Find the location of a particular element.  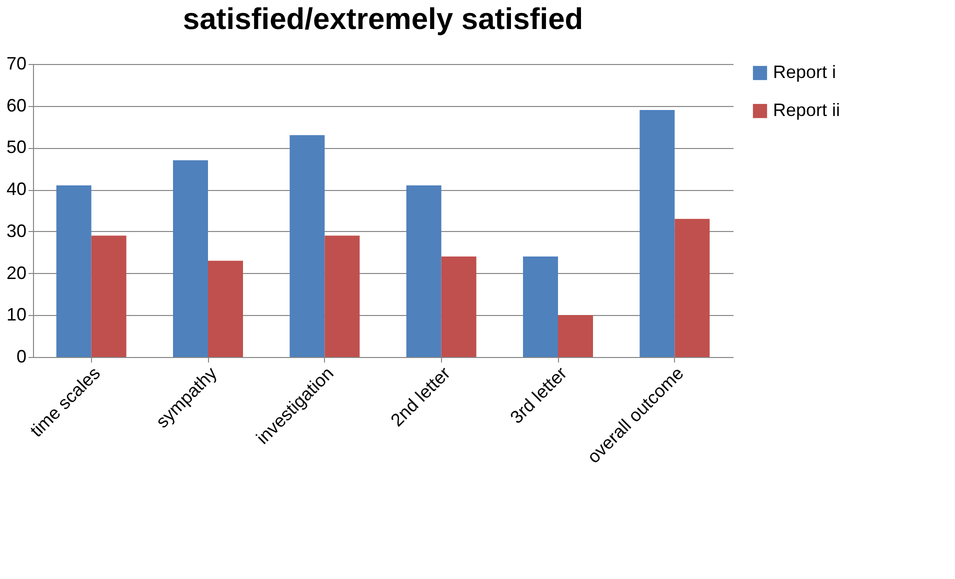

legend-label: Report ii is located at coordinates (806, 110).